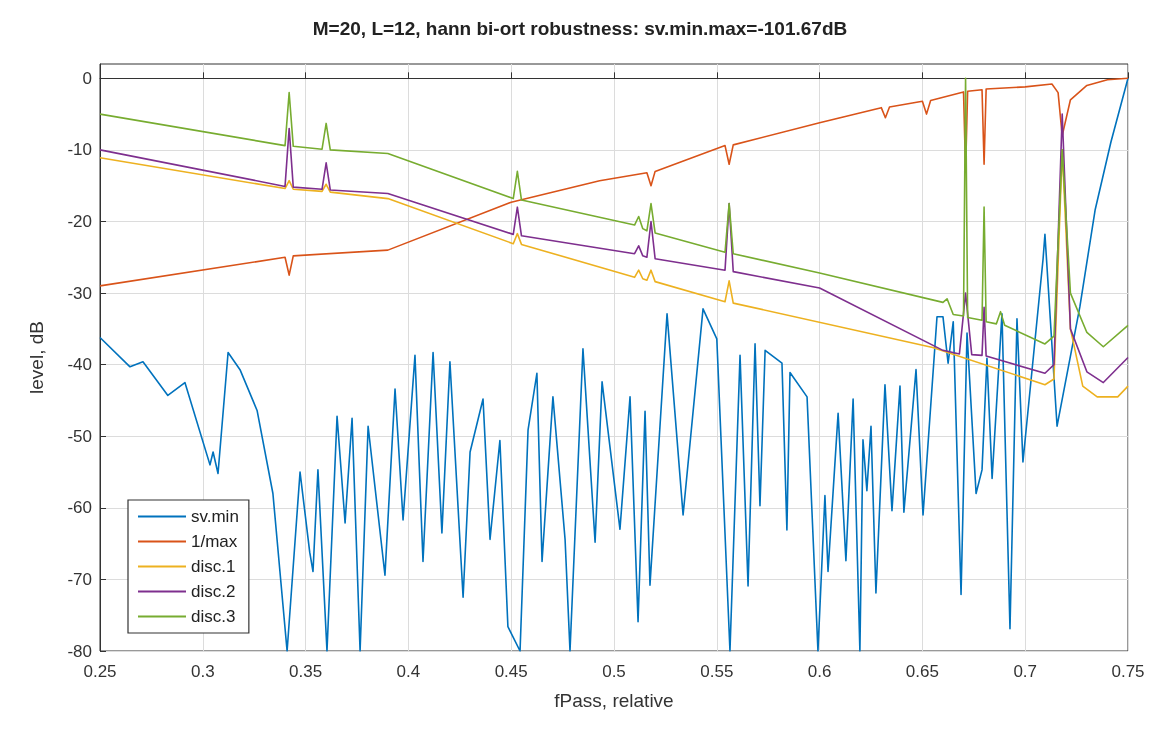  Describe the element at coordinates (79, 150) in the screenshot. I see `y-tick-label: -10` at that location.